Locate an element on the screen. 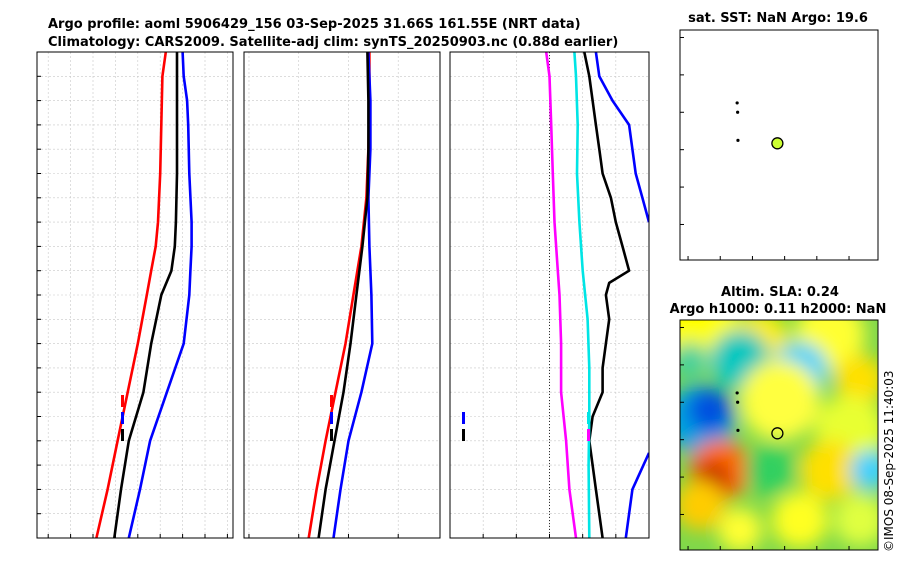  sst-map-panel is located at coordinates (779, 145).